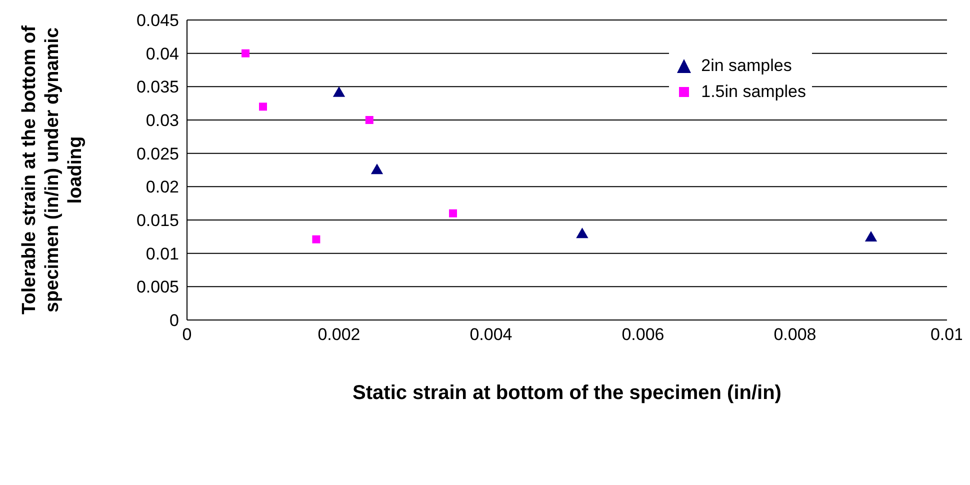 This screenshot has width=970, height=485. I want to click on y-tick-label: 0.045, so click(157, 20).